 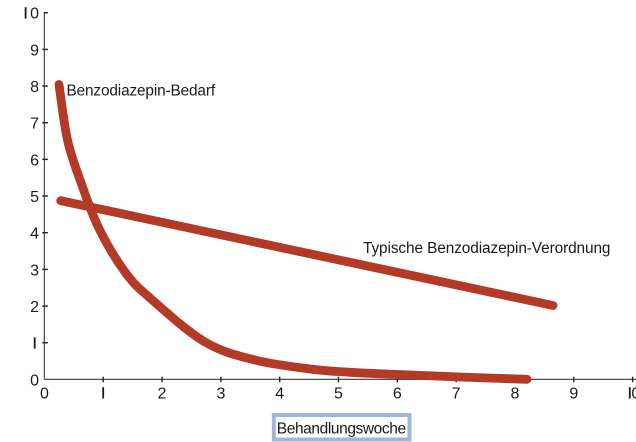 I want to click on svg-text: Behandlungswoche, so click(x=341, y=429).